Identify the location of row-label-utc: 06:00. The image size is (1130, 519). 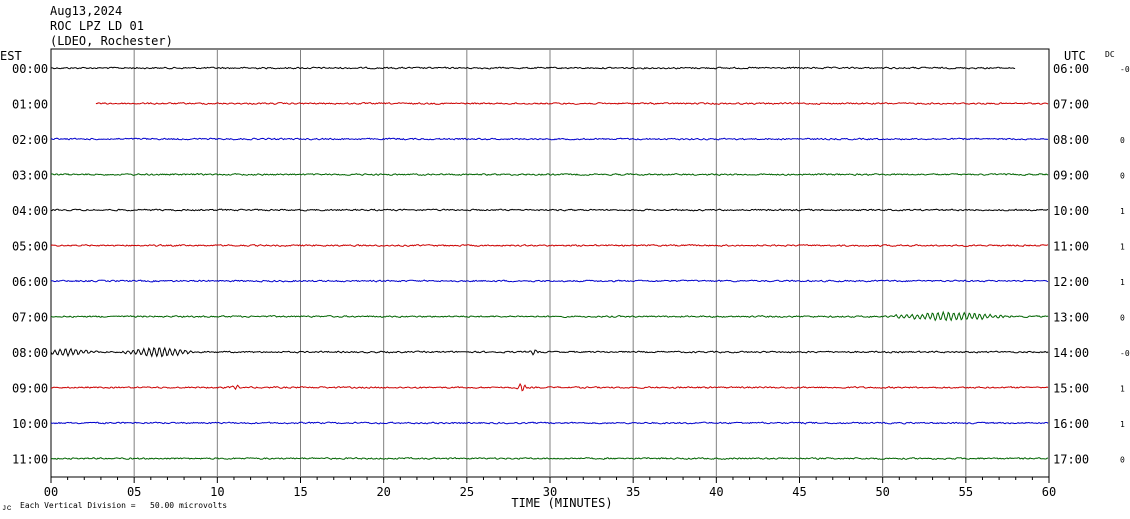
(1071, 69).